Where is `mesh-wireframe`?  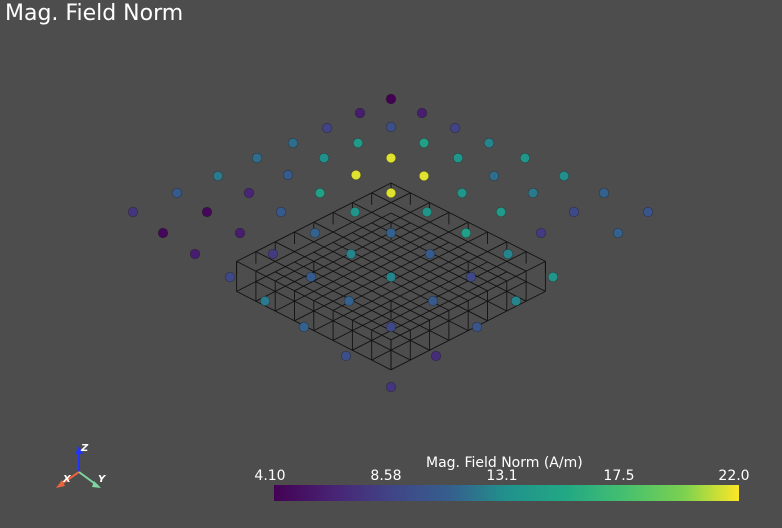 mesh-wireframe is located at coordinates (391, 276).